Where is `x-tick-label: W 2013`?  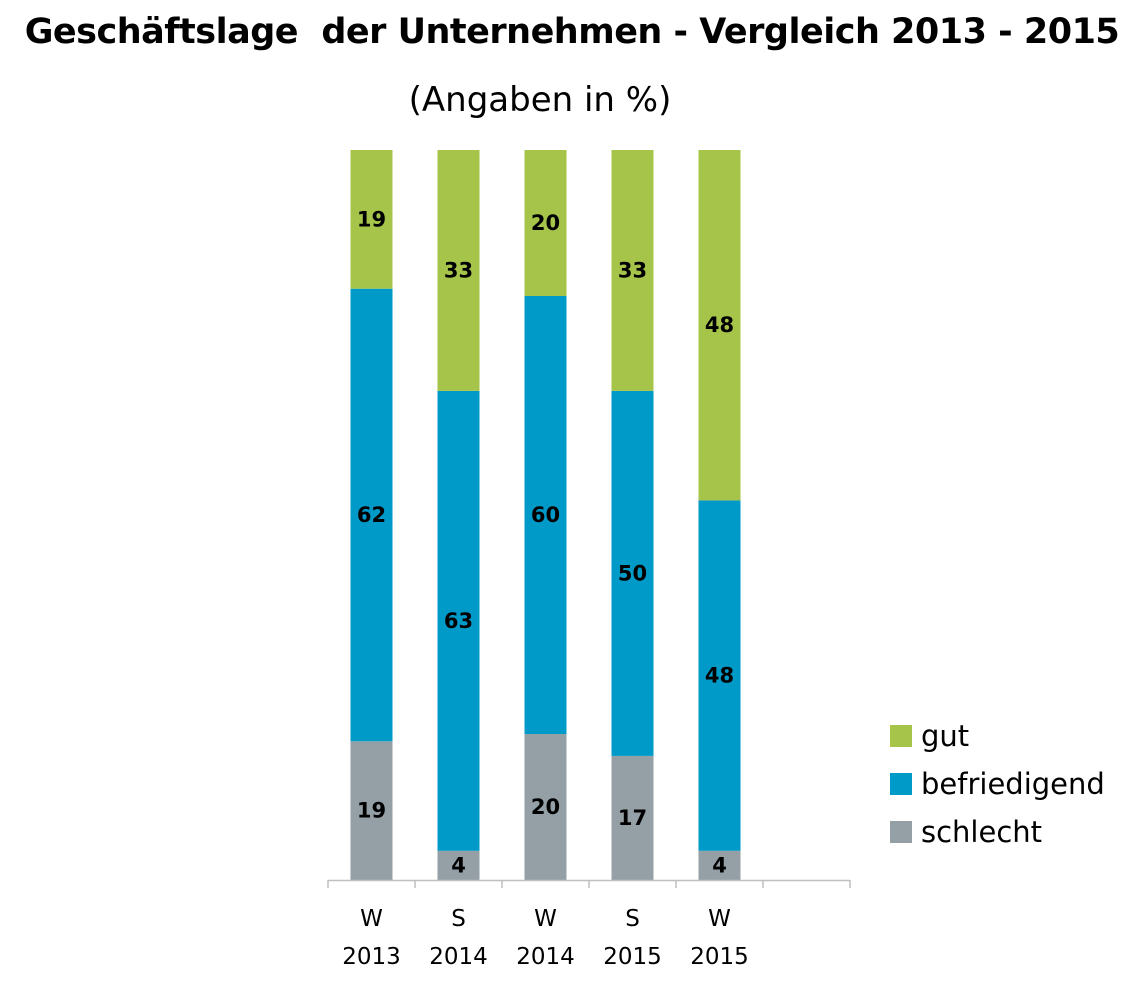 x-tick-label: W 2013 is located at coordinates (371, 938).